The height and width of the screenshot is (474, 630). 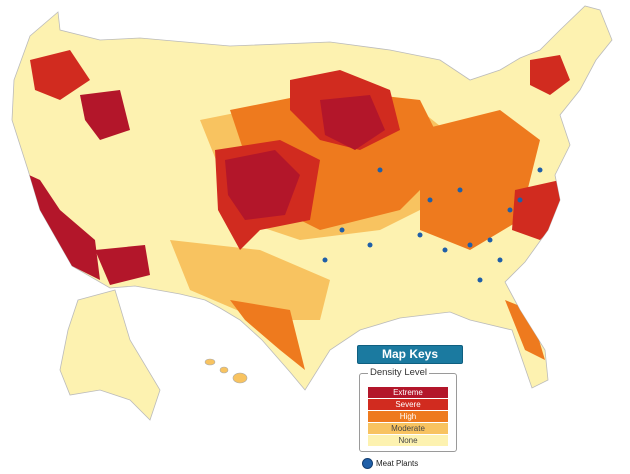 What do you see at coordinates (408, 393) in the screenshot?
I see `swatch-extreme: Extreme` at bounding box center [408, 393].